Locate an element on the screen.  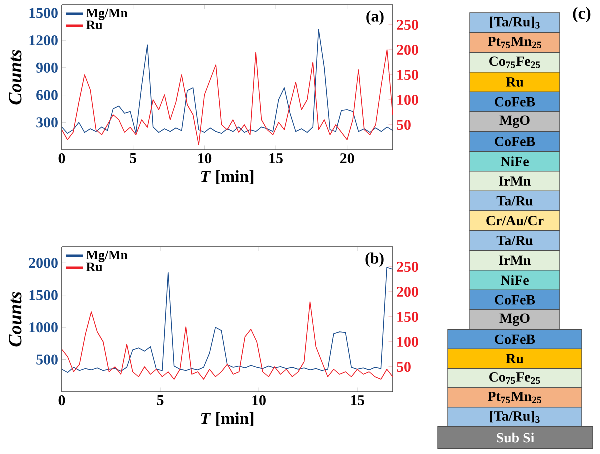
text: (c) is located at coordinates (582, 15).